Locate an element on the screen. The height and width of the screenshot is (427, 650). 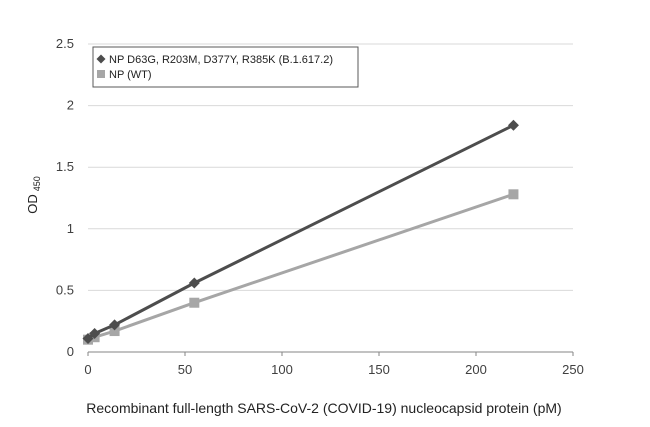
x-tick-label: 200 is located at coordinates (476, 369).